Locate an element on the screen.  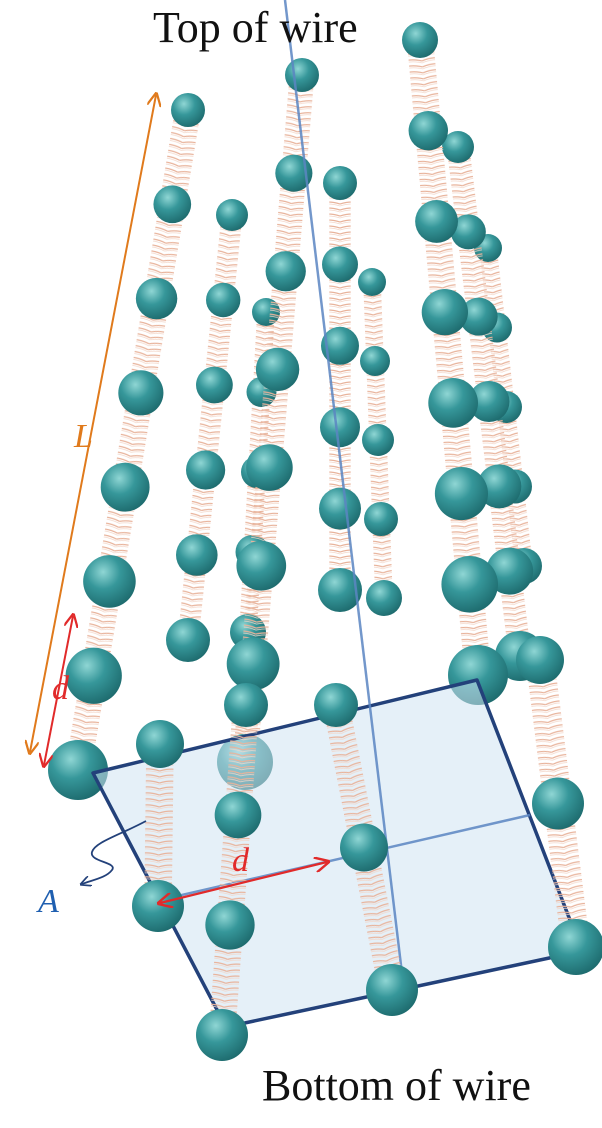
horizontal-spacing-label: d is located at coordinates (240, 860).